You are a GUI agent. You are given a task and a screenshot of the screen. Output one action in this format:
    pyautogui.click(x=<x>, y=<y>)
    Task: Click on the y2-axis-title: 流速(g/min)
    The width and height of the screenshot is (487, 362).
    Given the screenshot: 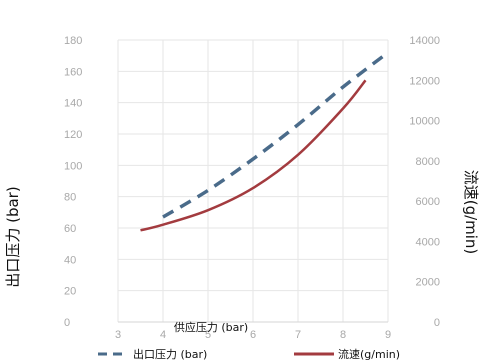 What is the action you would take?
    pyautogui.click(x=471, y=212)
    